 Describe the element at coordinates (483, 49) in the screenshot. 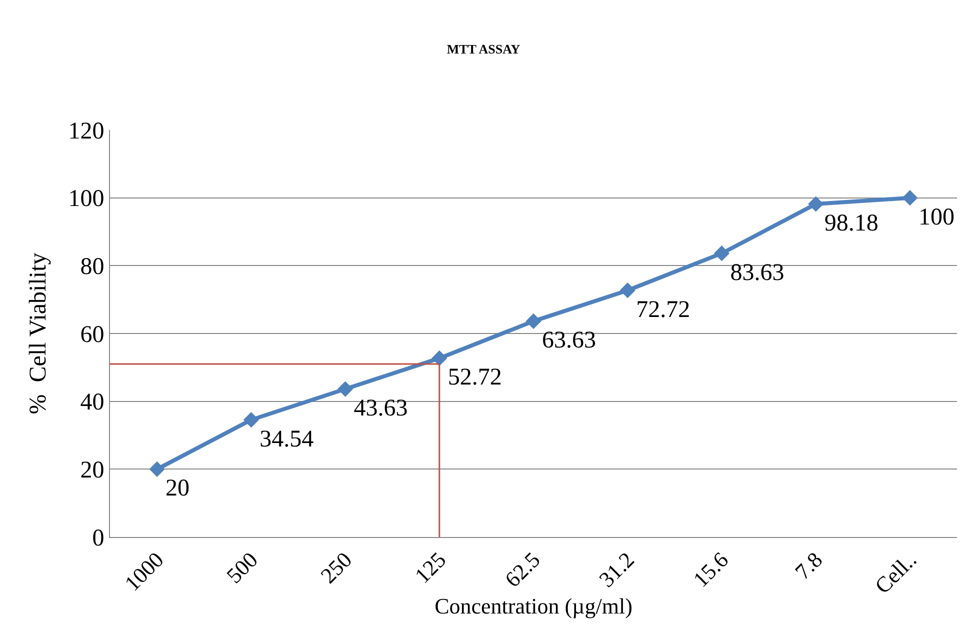

I see `chart-title: MTT ASSAY` at that location.